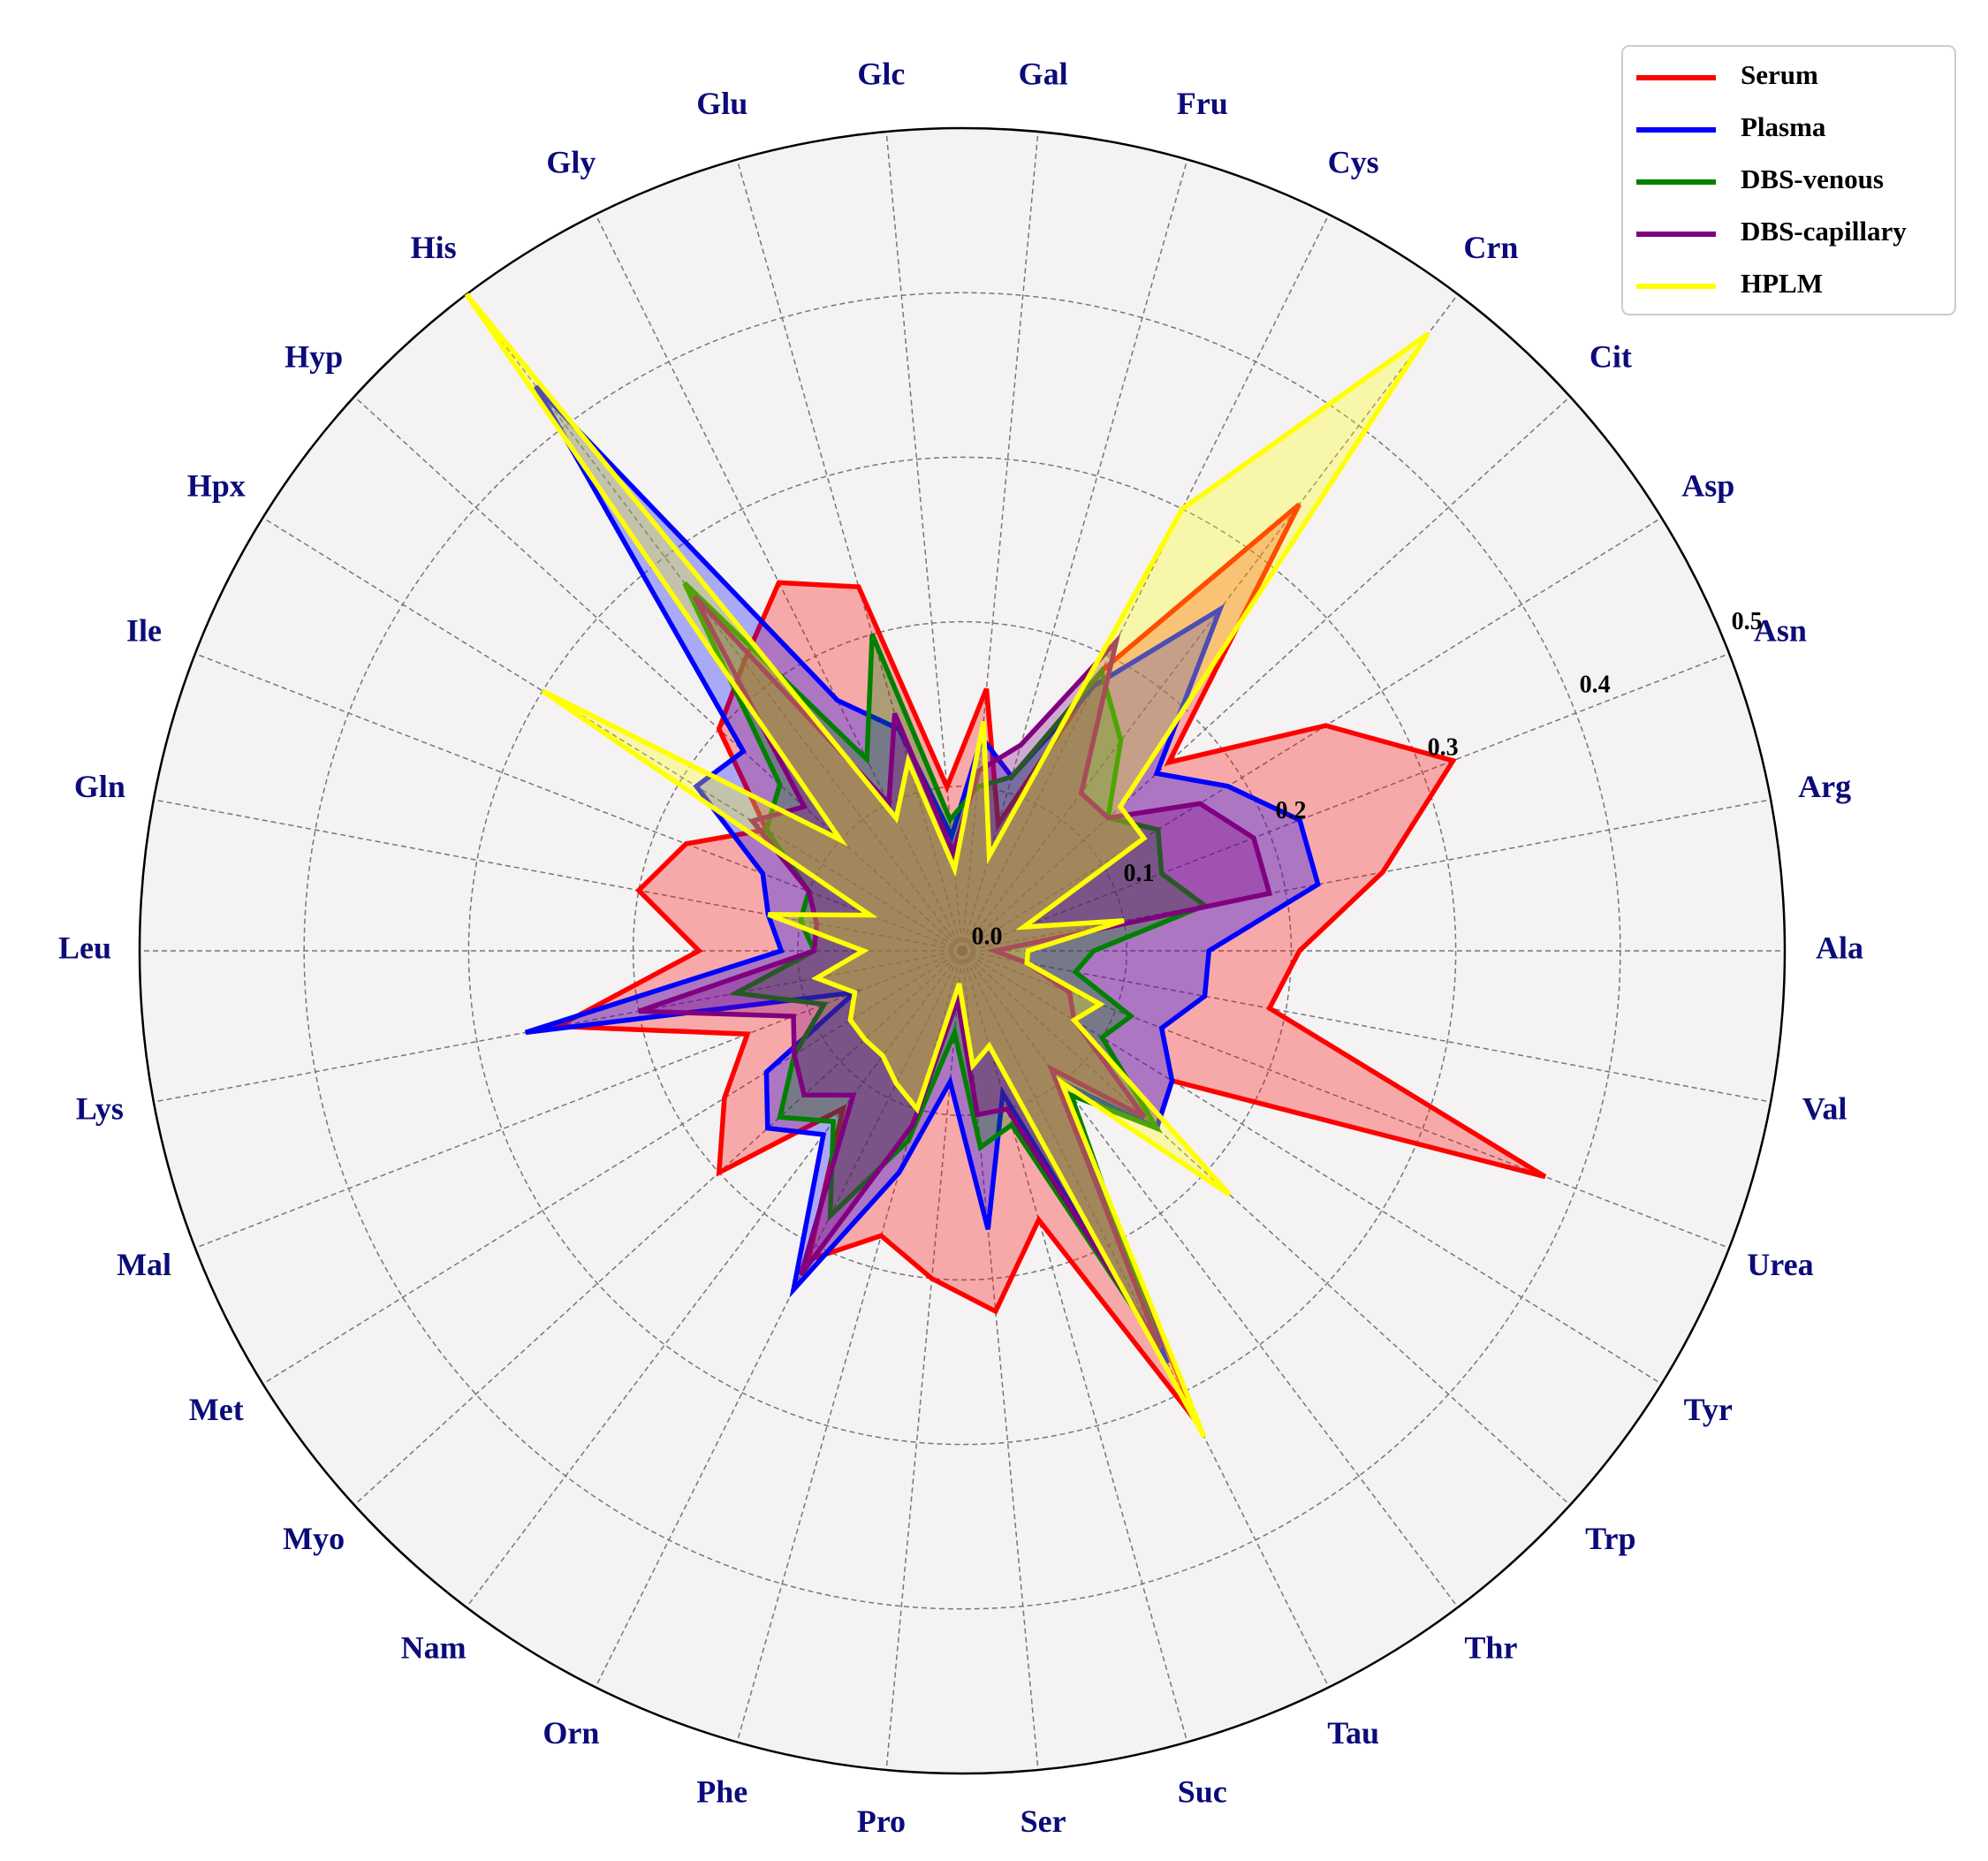  Describe the element at coordinates (1490, 1648) in the screenshot. I see `category-label: Thr` at that location.